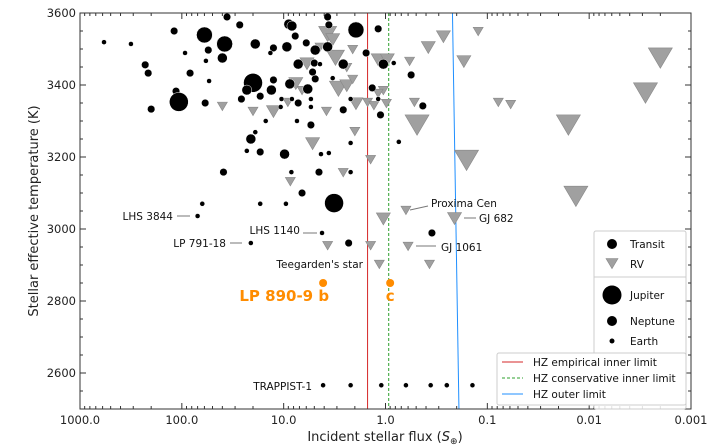  What do you see at coordinates (284, 296) in the screenshot?
I see `highlight-label-b: LP 890-9 b` at bounding box center [284, 296].